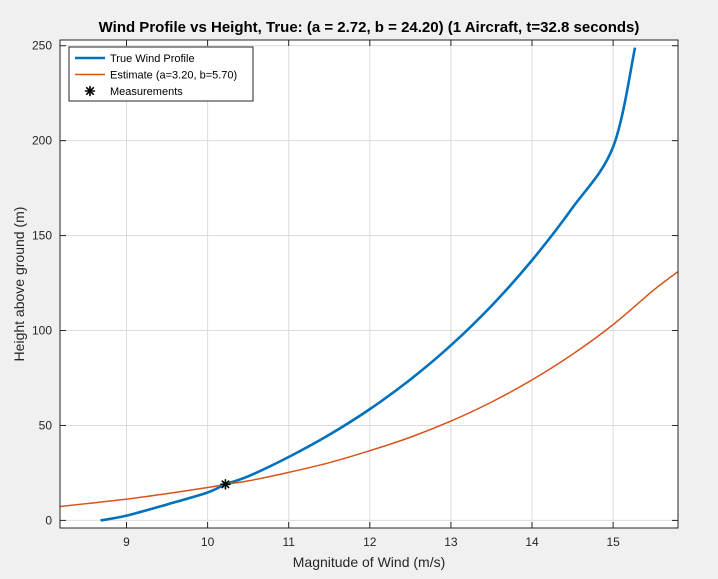 The height and width of the screenshot is (579, 718). Describe the element at coordinates (173, 76) in the screenshot. I see `legend-label: Estimate (a=3.20, b=5.70)` at that location.